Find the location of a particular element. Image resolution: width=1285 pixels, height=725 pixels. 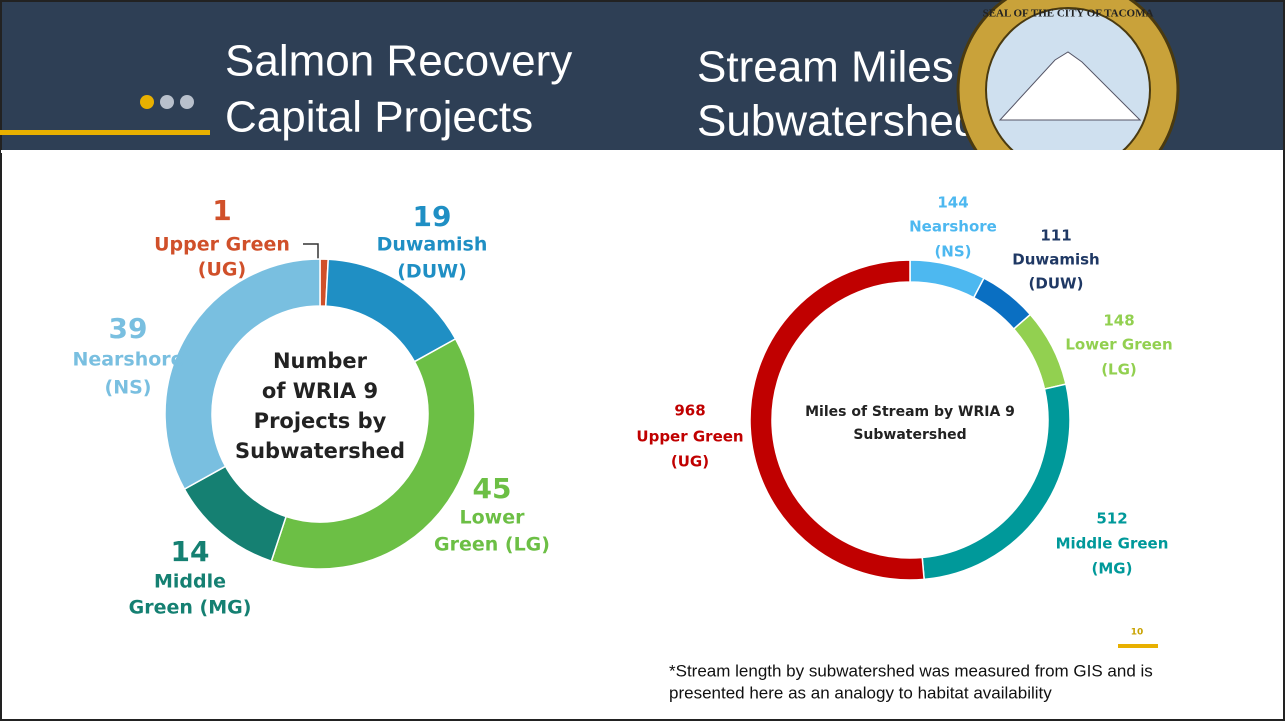

category-label: Lower is located at coordinates (493, 518).